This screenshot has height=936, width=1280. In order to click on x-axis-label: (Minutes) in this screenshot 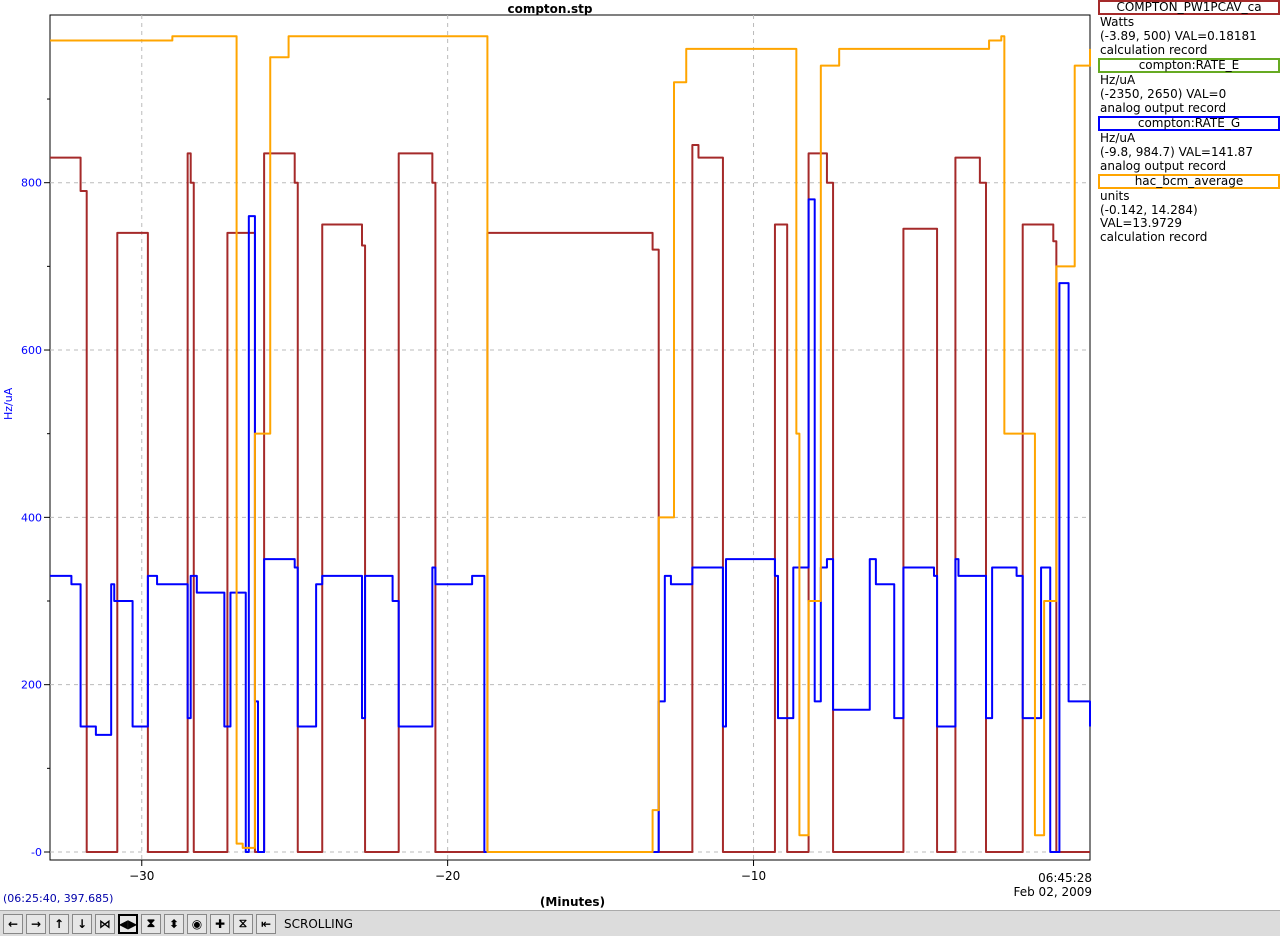, I will do `click(572, 902)`.